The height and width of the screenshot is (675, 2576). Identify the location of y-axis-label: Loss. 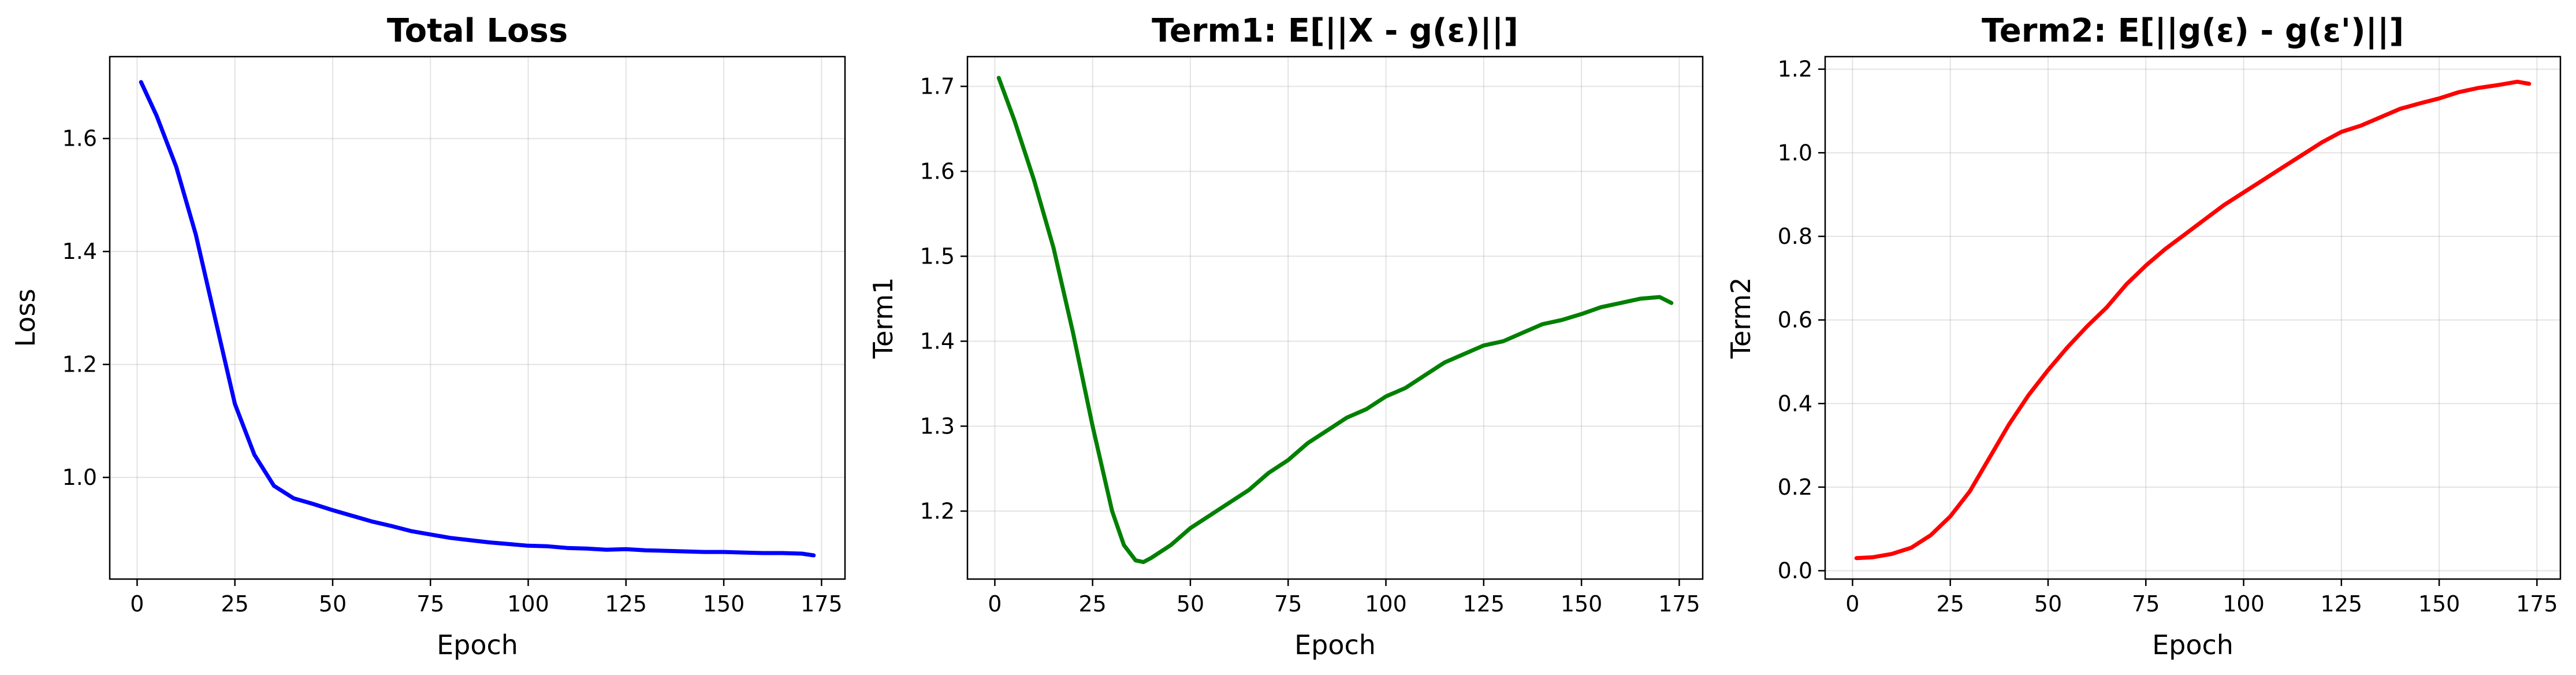
(25, 318).